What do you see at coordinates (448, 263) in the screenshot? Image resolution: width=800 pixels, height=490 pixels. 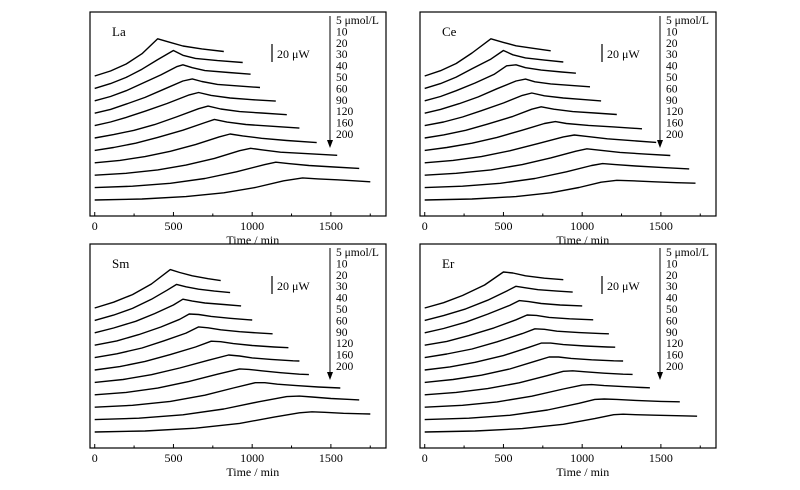 I see `panel-title: Er` at bounding box center [448, 263].